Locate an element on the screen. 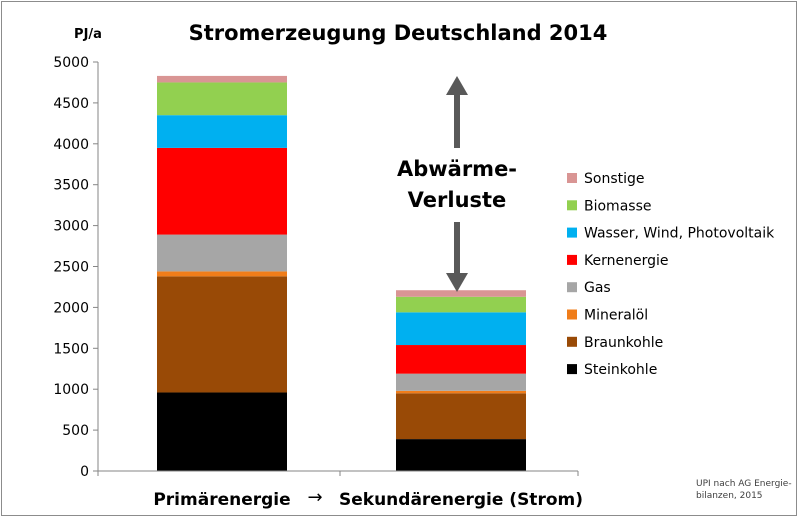 This screenshot has width=800, height=519. legend-label: Kernenergie is located at coordinates (626, 261).